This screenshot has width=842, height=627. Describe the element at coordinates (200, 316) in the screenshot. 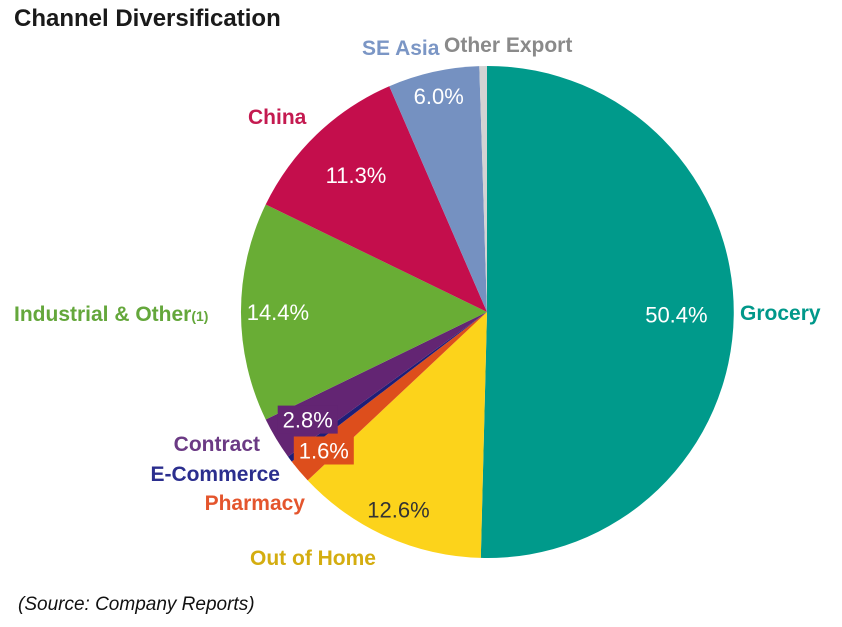

I see `footnote-marker: (1)` at that location.